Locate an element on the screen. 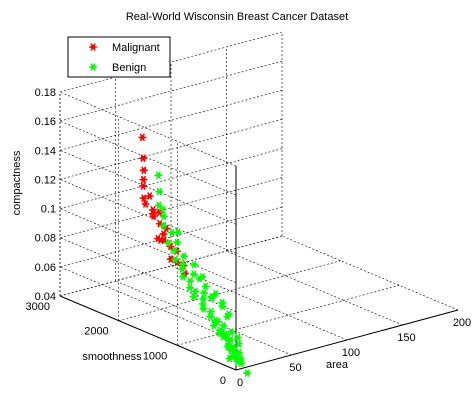 Image resolution: width=473 pixels, height=399 pixels. y-tick-label: 3000 is located at coordinates (38, 307).